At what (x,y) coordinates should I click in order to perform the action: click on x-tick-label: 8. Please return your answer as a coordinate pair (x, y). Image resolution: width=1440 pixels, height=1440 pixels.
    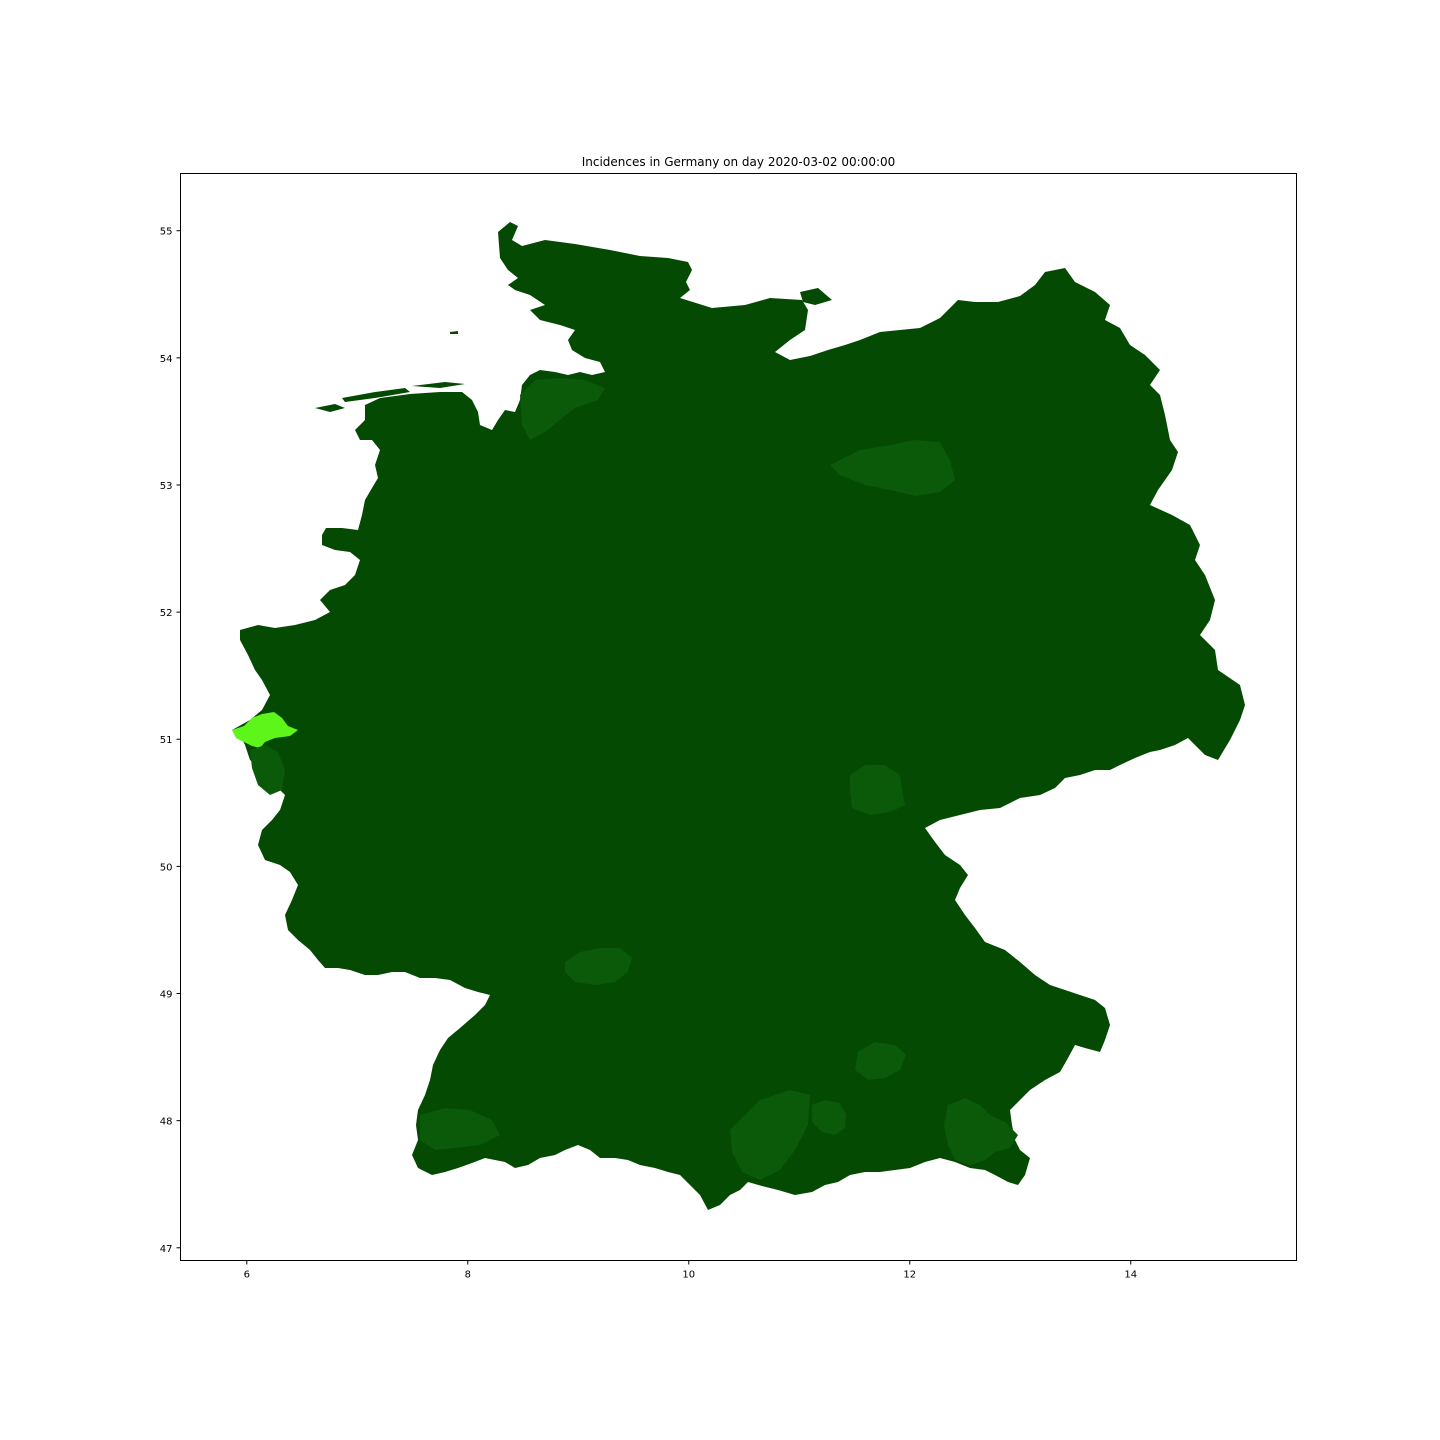
    Looking at the image, I should click on (468, 1275).